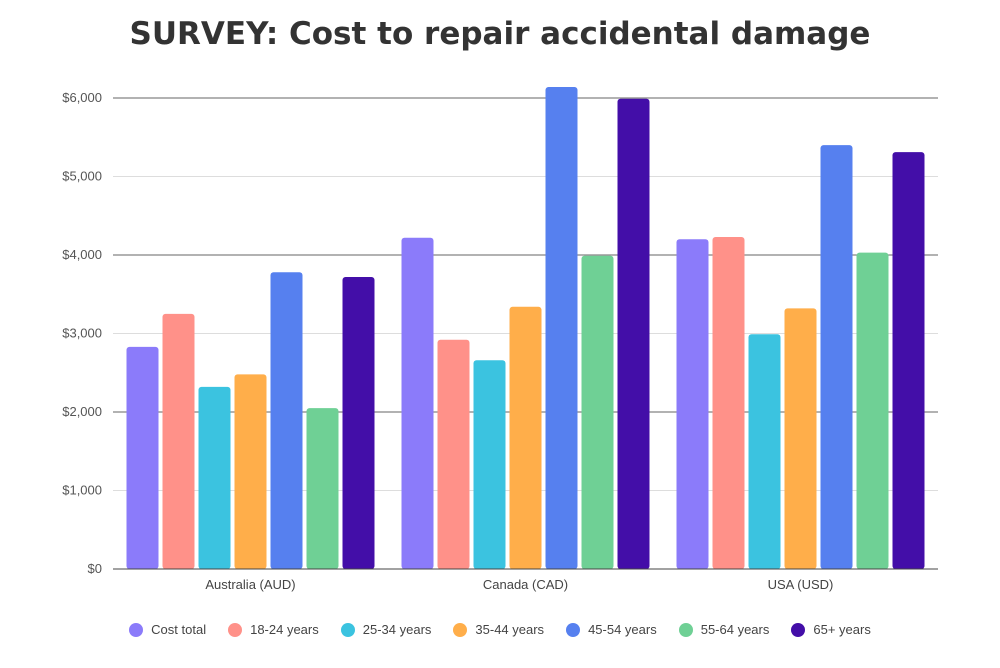  What do you see at coordinates (500, 34) in the screenshot?
I see `chart-title: SURVEY: Cost to repair accidental damage` at bounding box center [500, 34].